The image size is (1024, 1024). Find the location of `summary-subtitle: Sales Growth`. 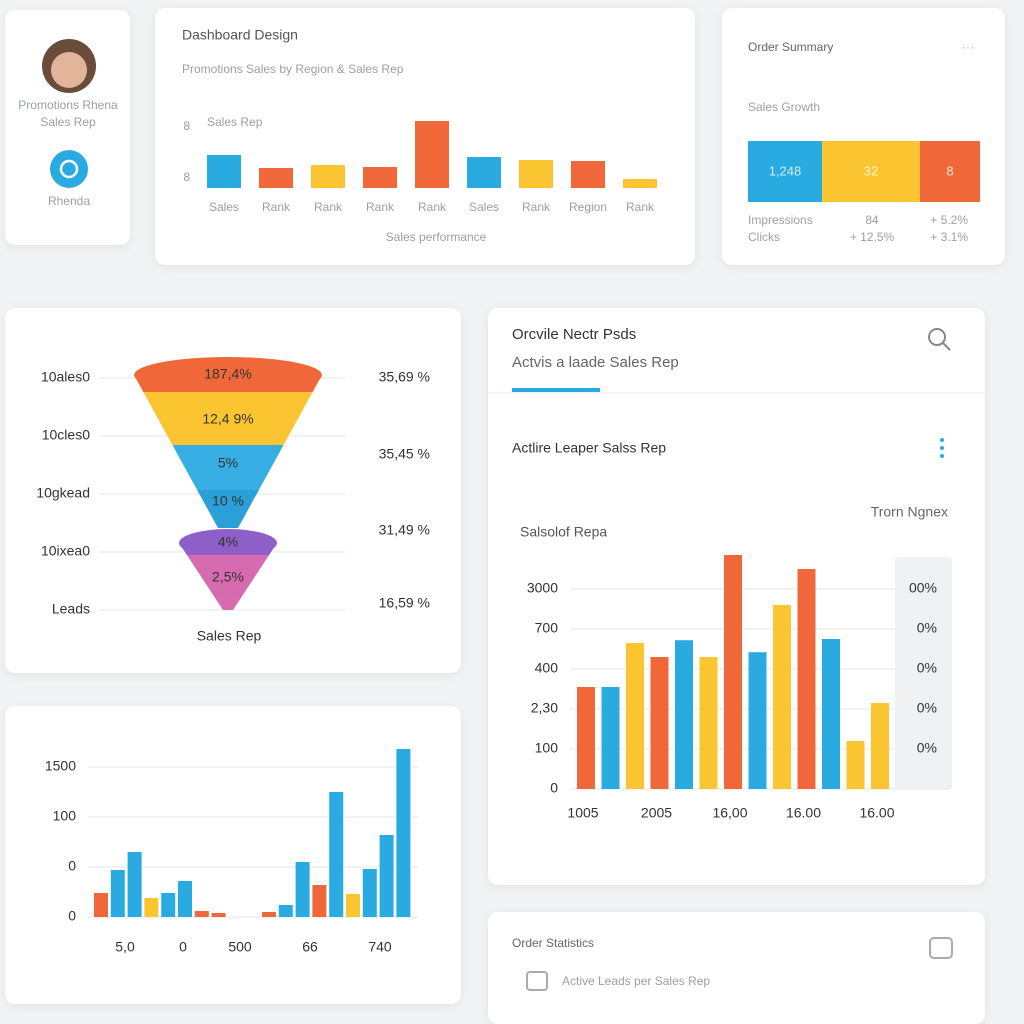

summary-subtitle: Sales Growth is located at coordinates (784, 107).